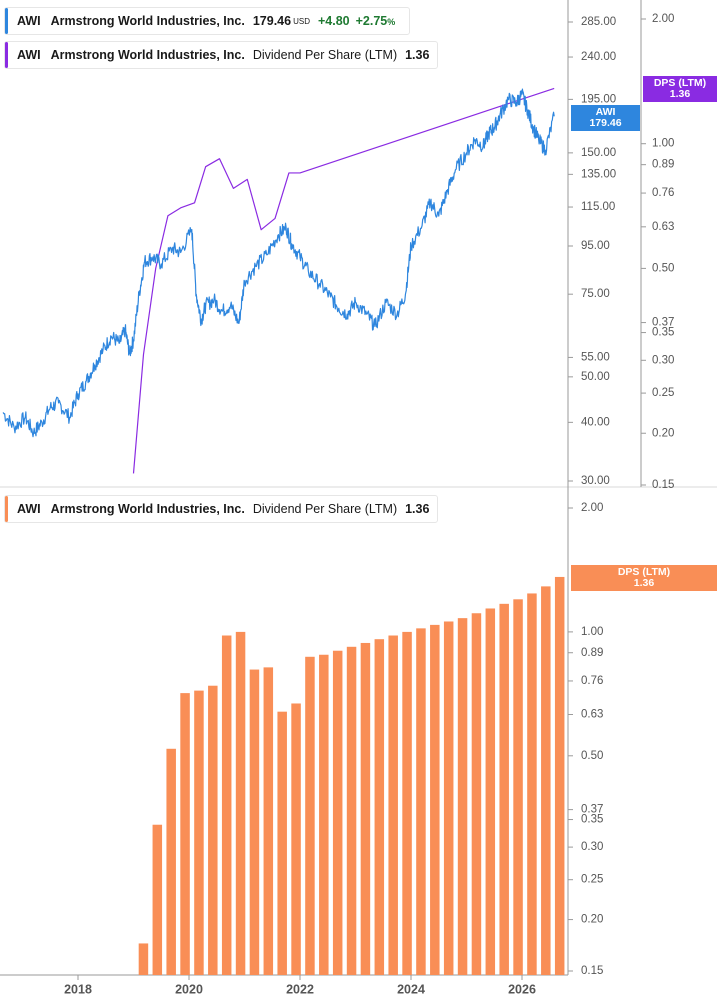  I want to click on price-legend-company: Armstrong World Industries, Inc., so click(147, 21).